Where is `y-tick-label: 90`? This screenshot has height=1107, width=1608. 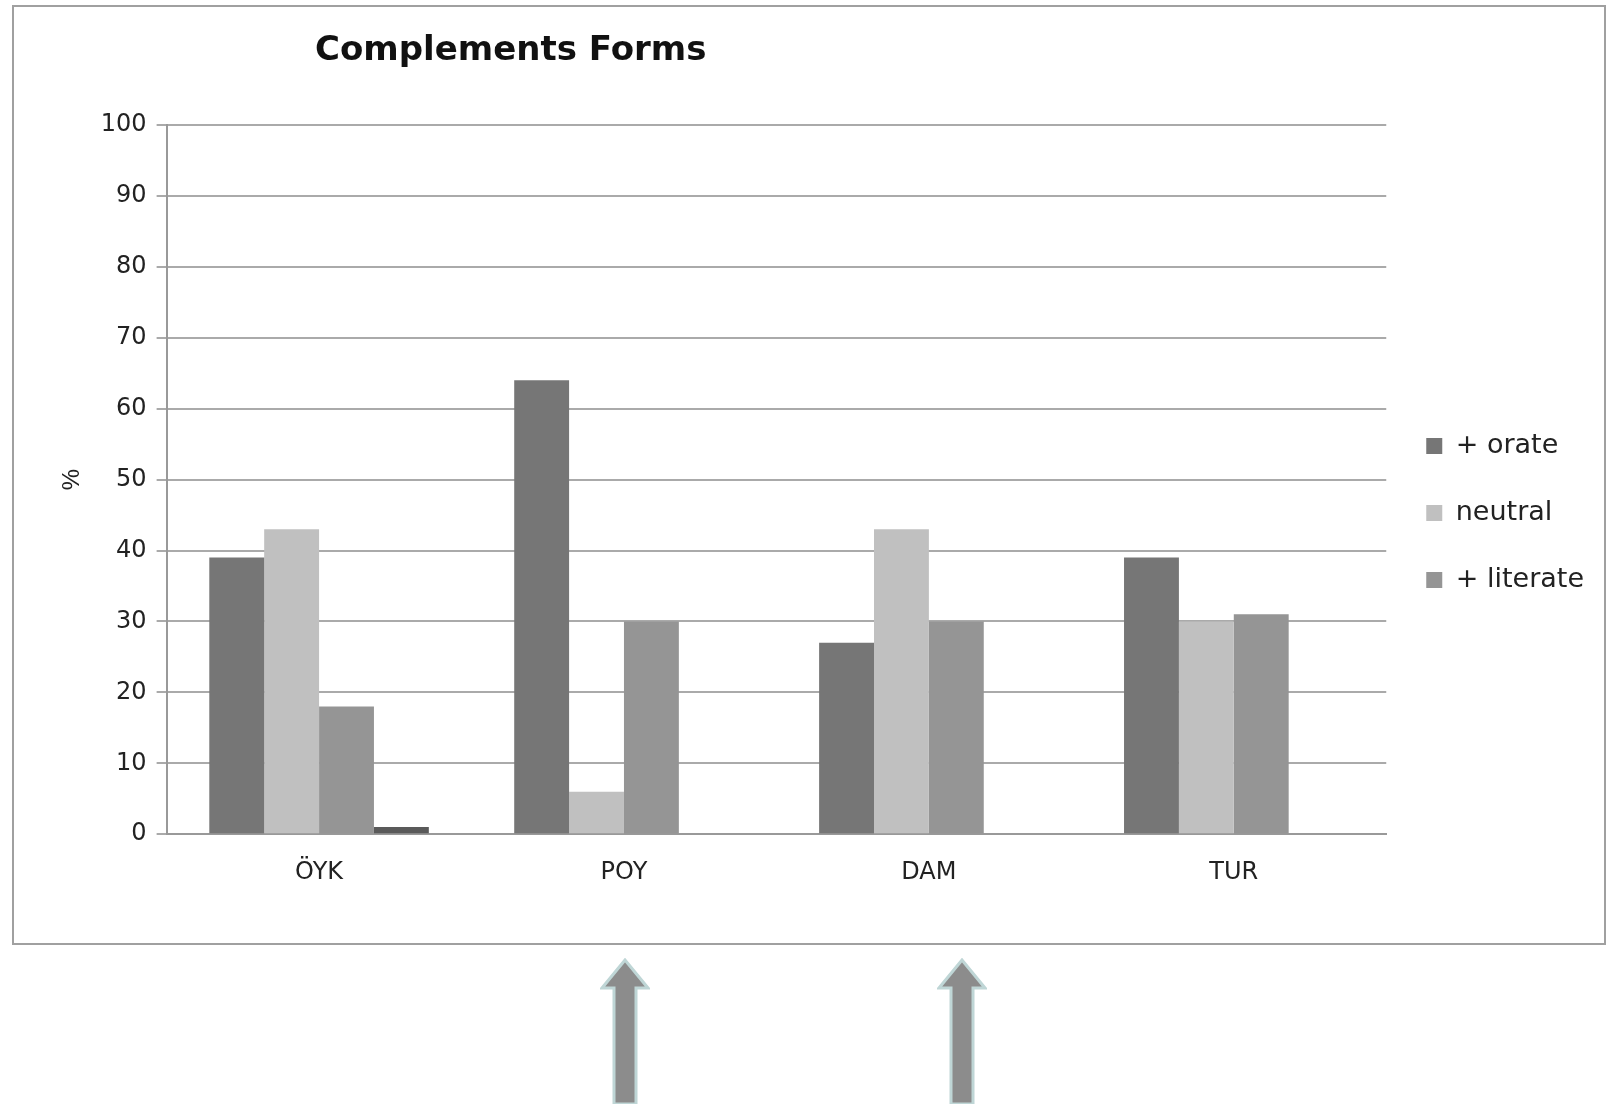
y-tick-label: 90 is located at coordinates (131, 194).